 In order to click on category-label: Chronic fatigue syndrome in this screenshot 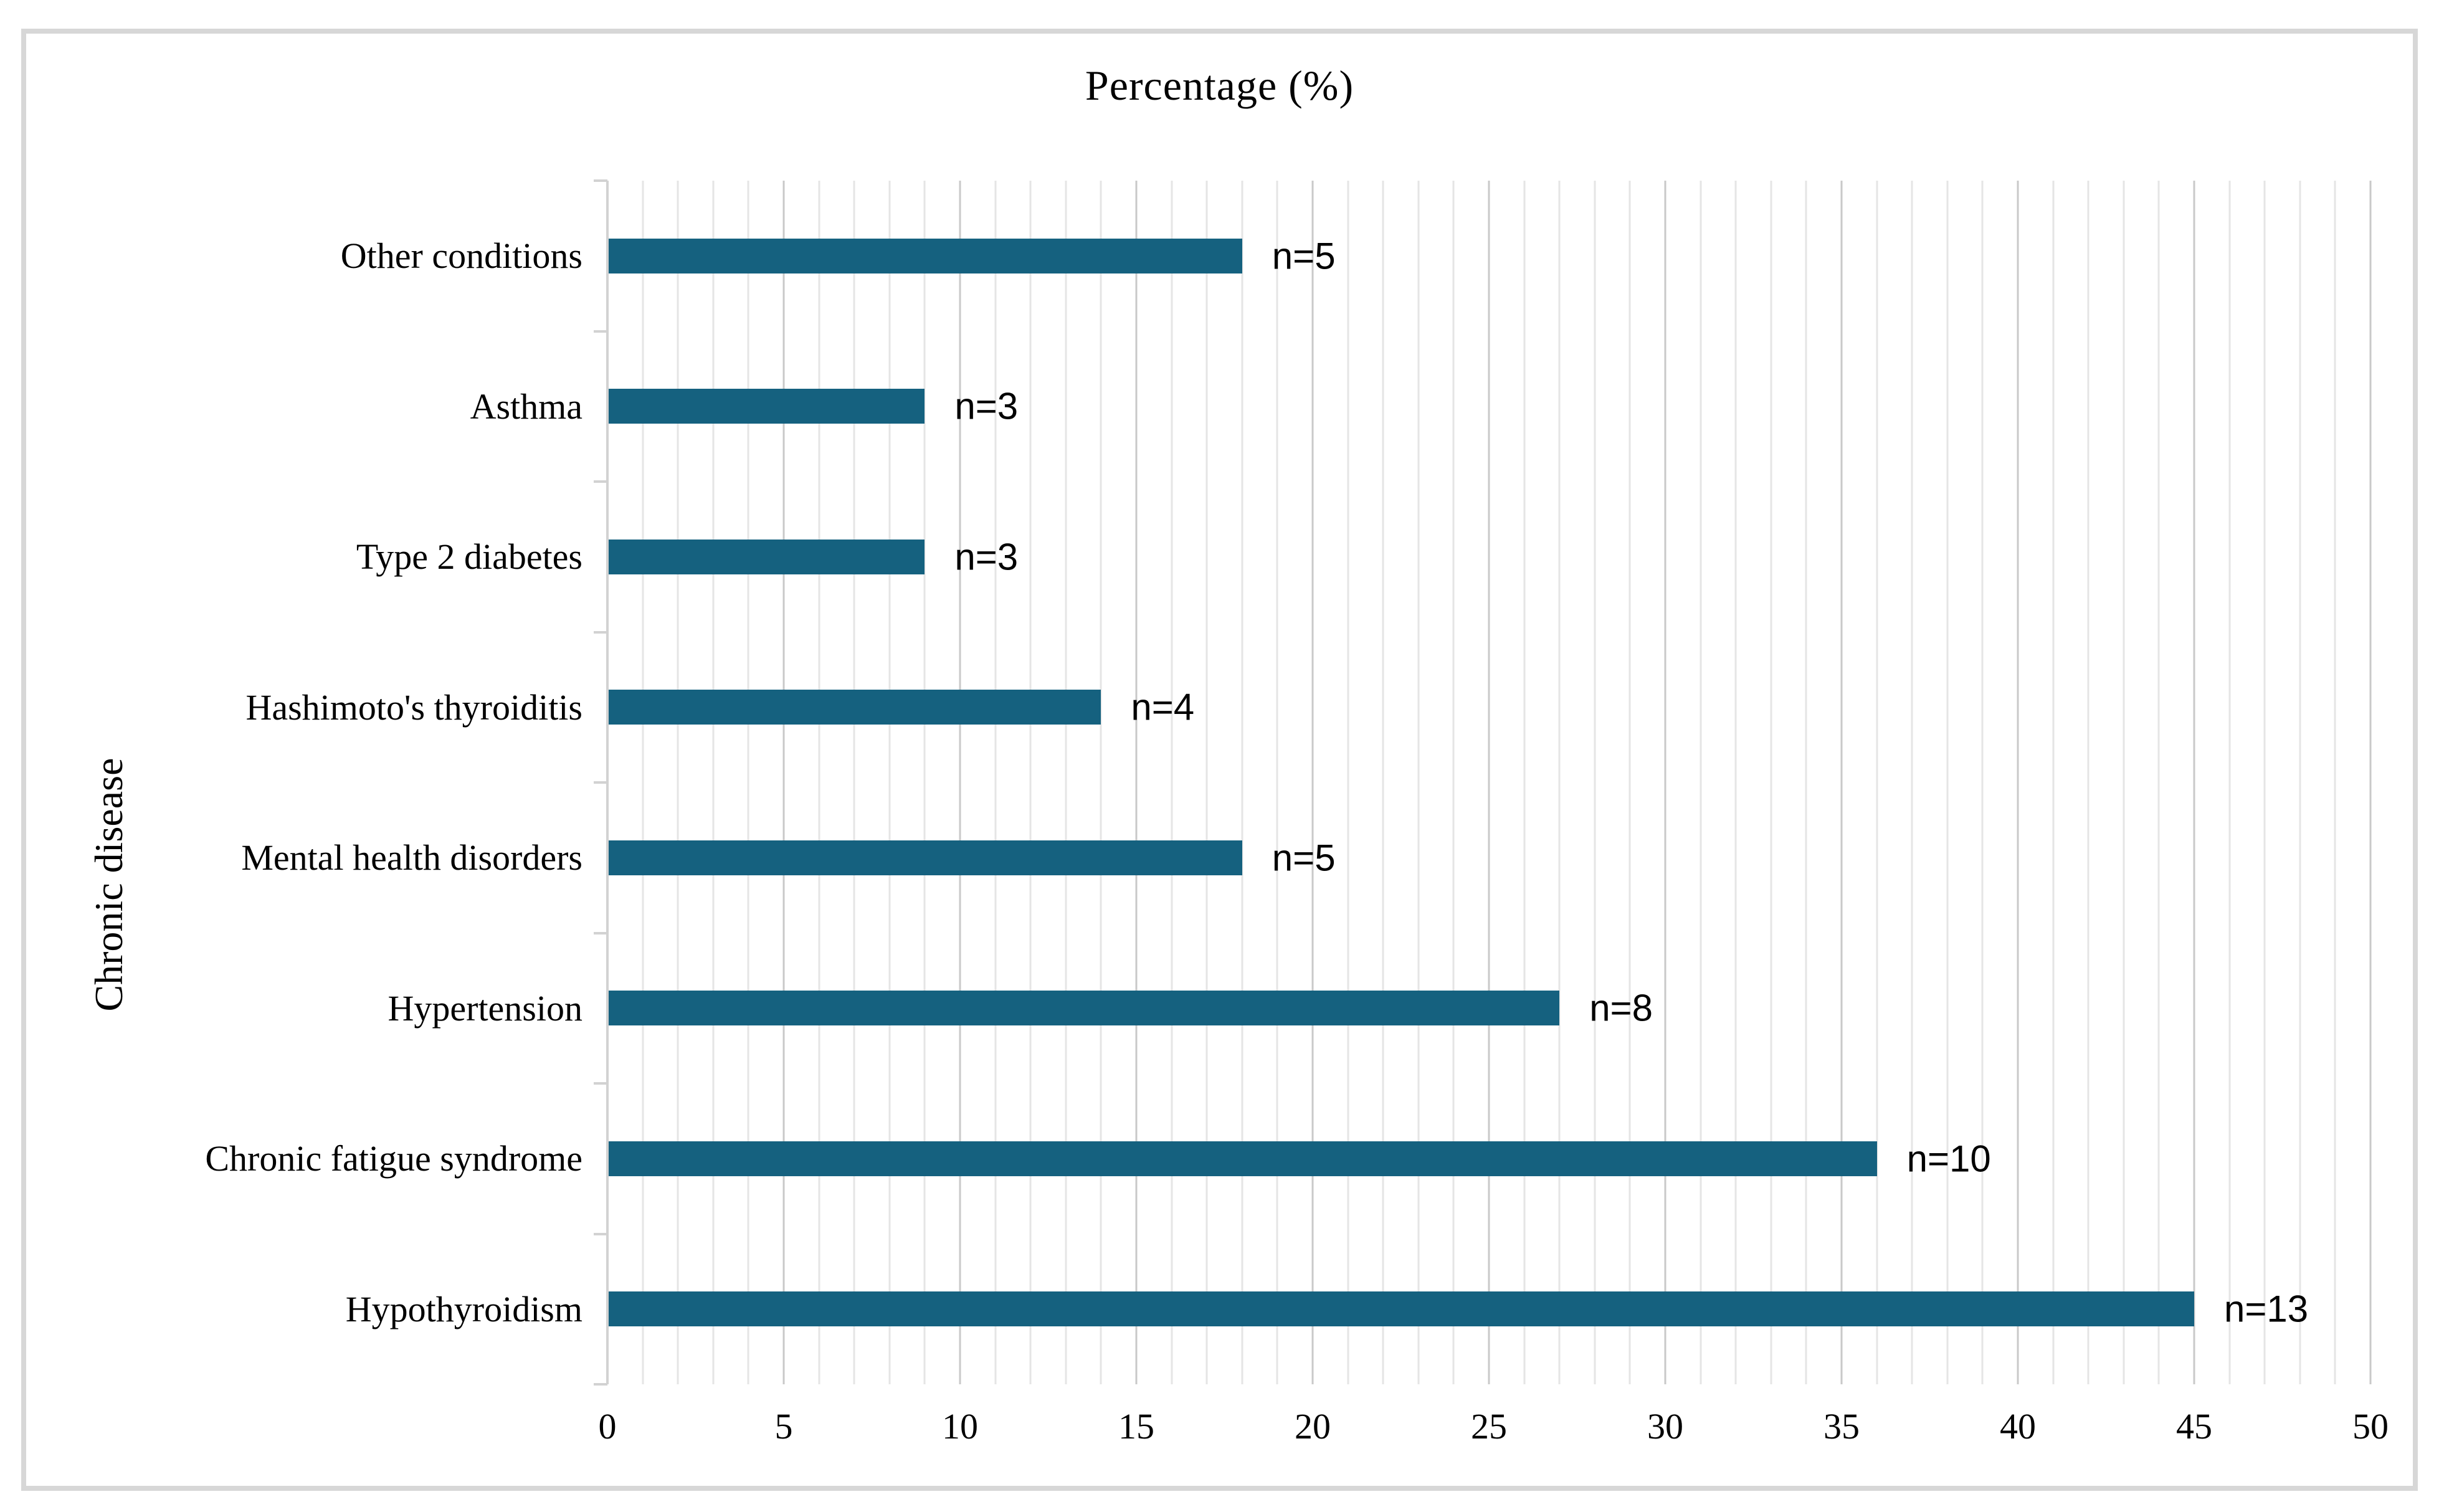, I will do `click(393, 1158)`.